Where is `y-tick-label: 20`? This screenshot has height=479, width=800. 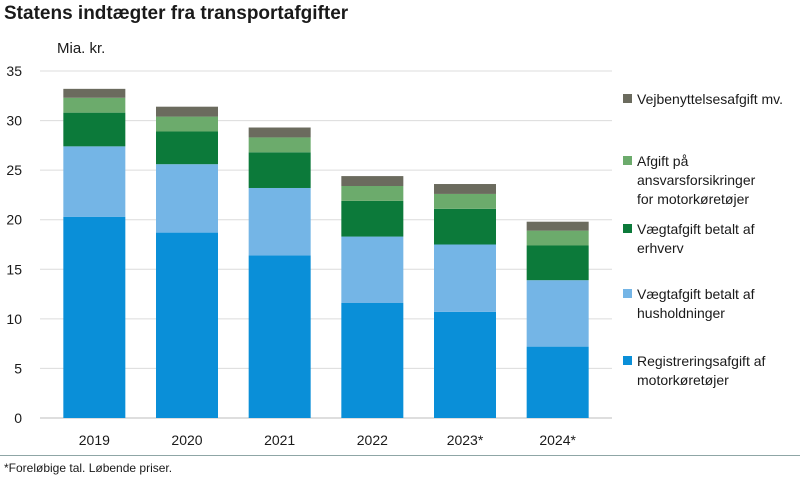 y-tick-label: 20 is located at coordinates (14, 220).